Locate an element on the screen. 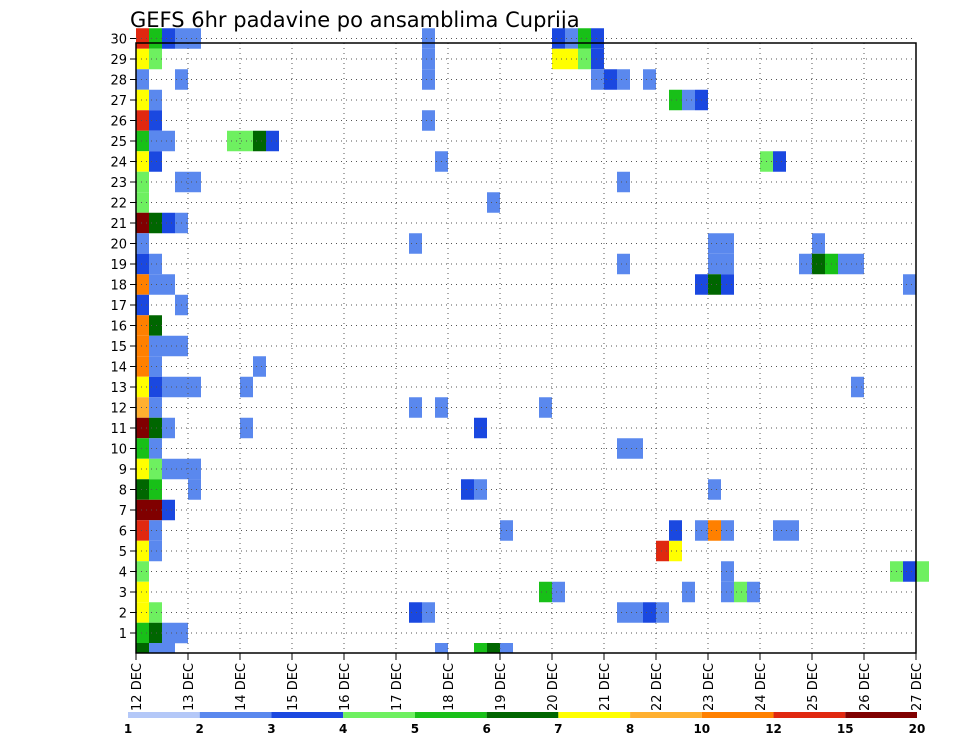 The image size is (960, 742). colorbar-label: 6 is located at coordinates (486, 729).